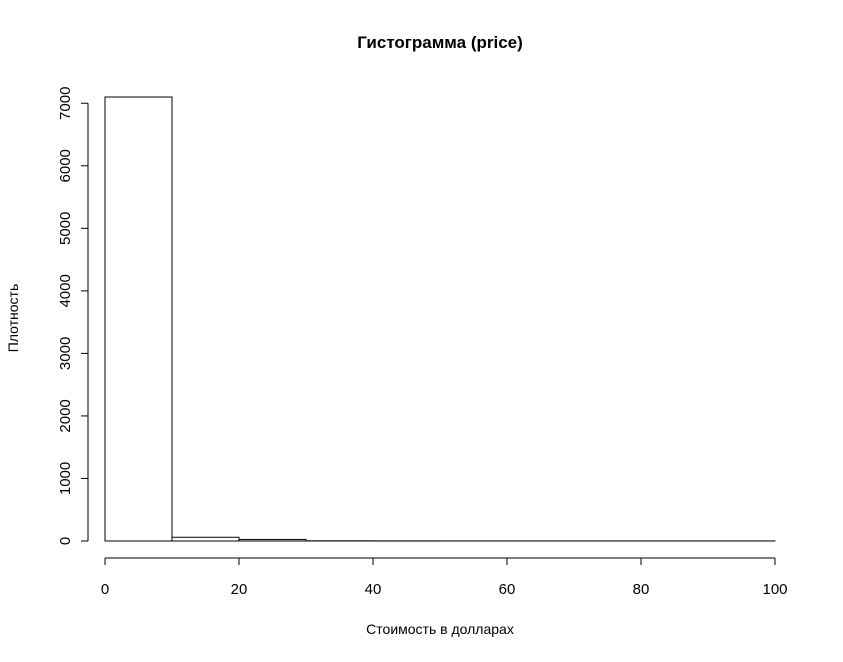 This screenshot has width=843, height=662. I want to click on x-tick-label-3: 60, so click(507, 589).